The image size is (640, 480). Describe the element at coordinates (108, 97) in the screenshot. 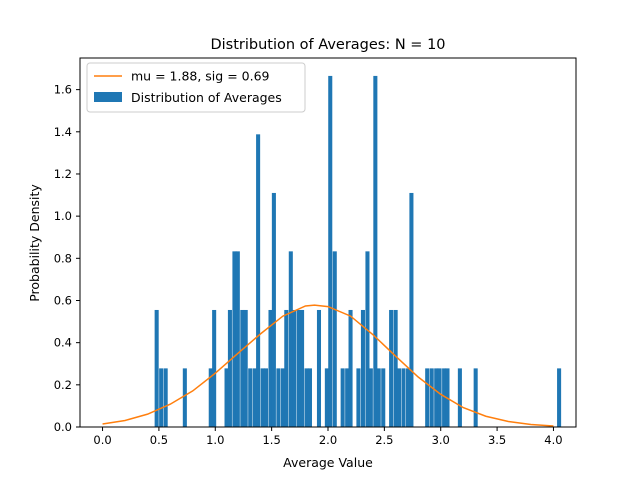

I see `legend-swatch-bar` at that location.